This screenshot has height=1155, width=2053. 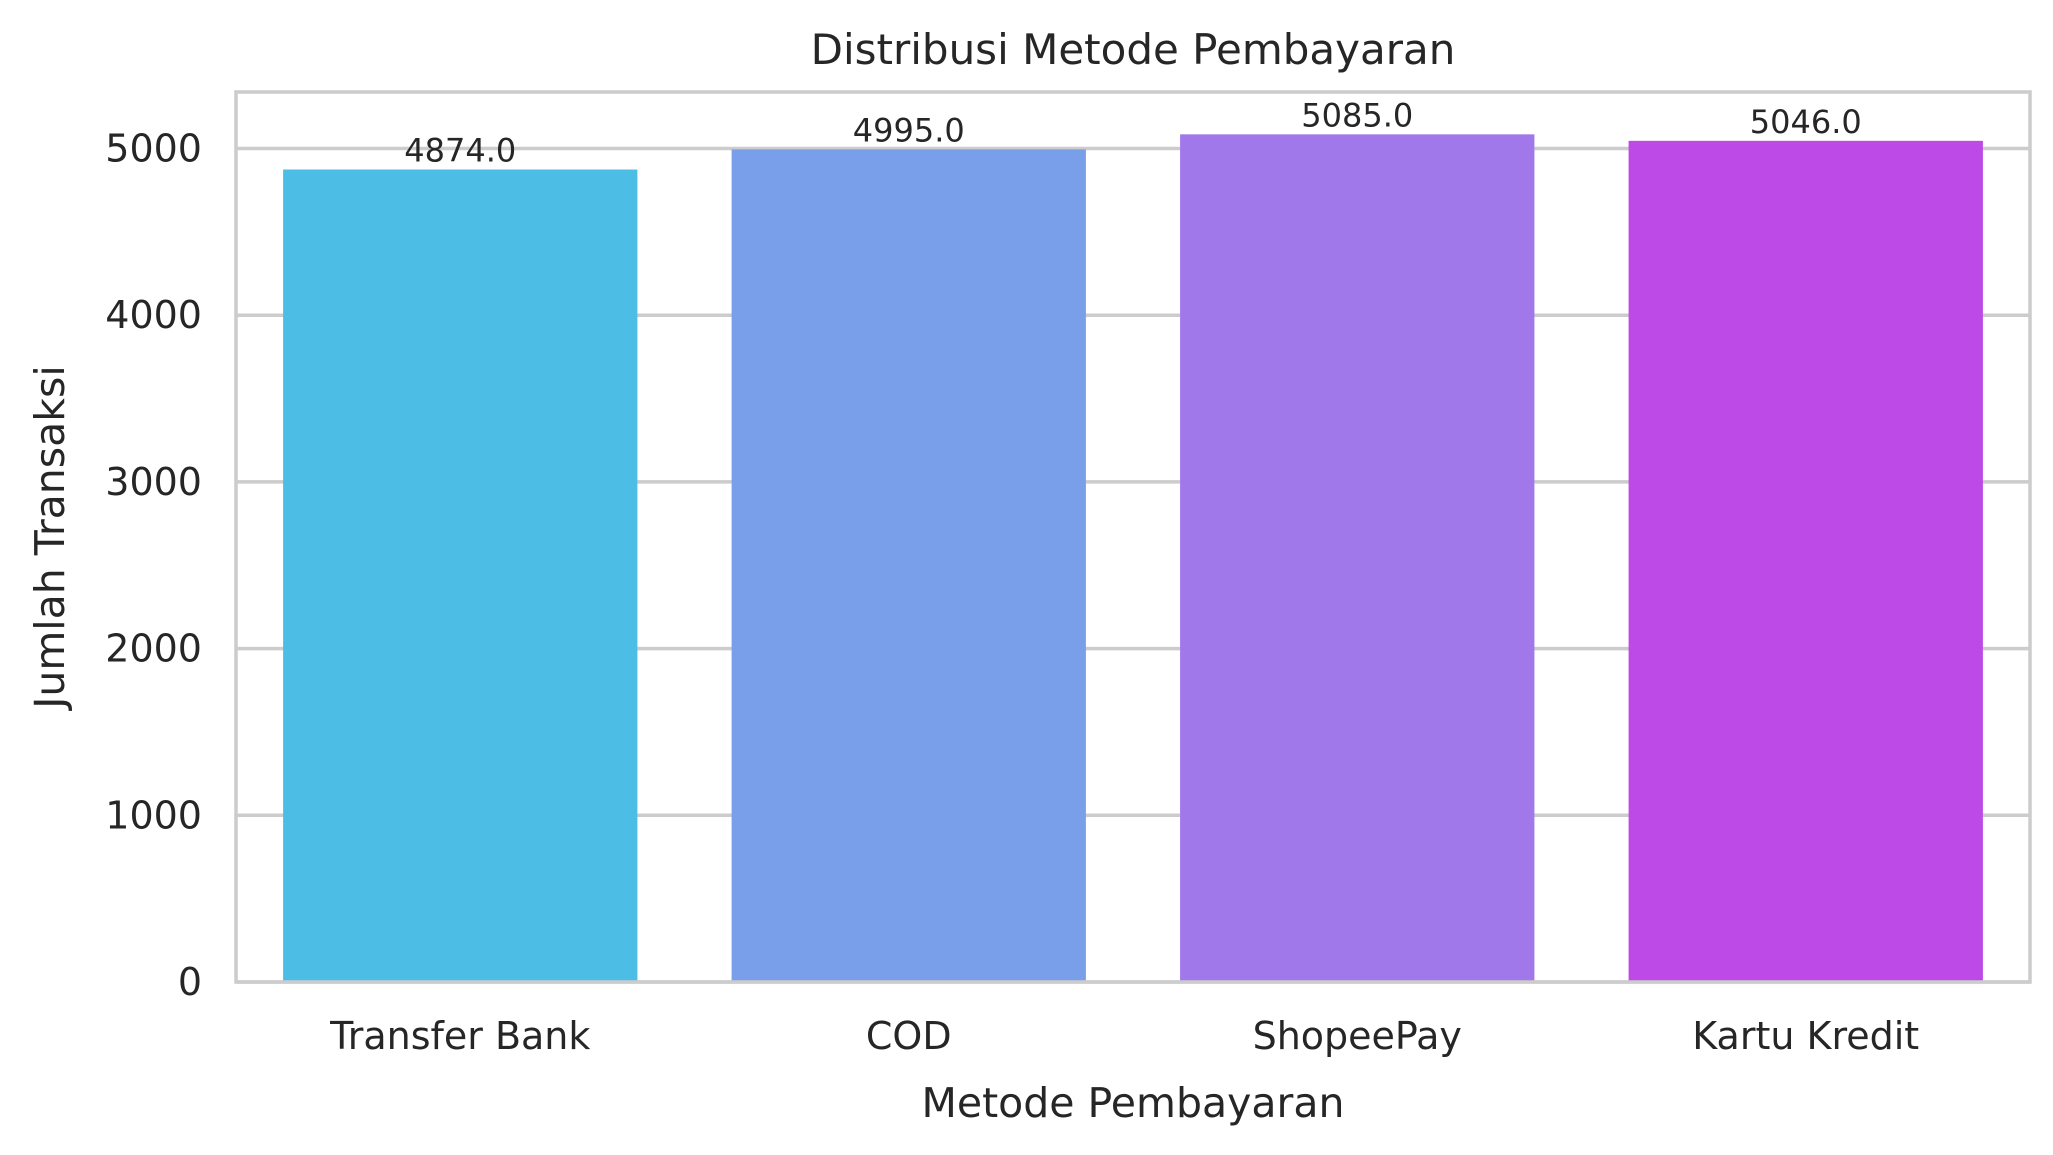 I want to click on y-tick-labels: 0 1000 2000 3000 4000 5000, so click(x=153, y=565).